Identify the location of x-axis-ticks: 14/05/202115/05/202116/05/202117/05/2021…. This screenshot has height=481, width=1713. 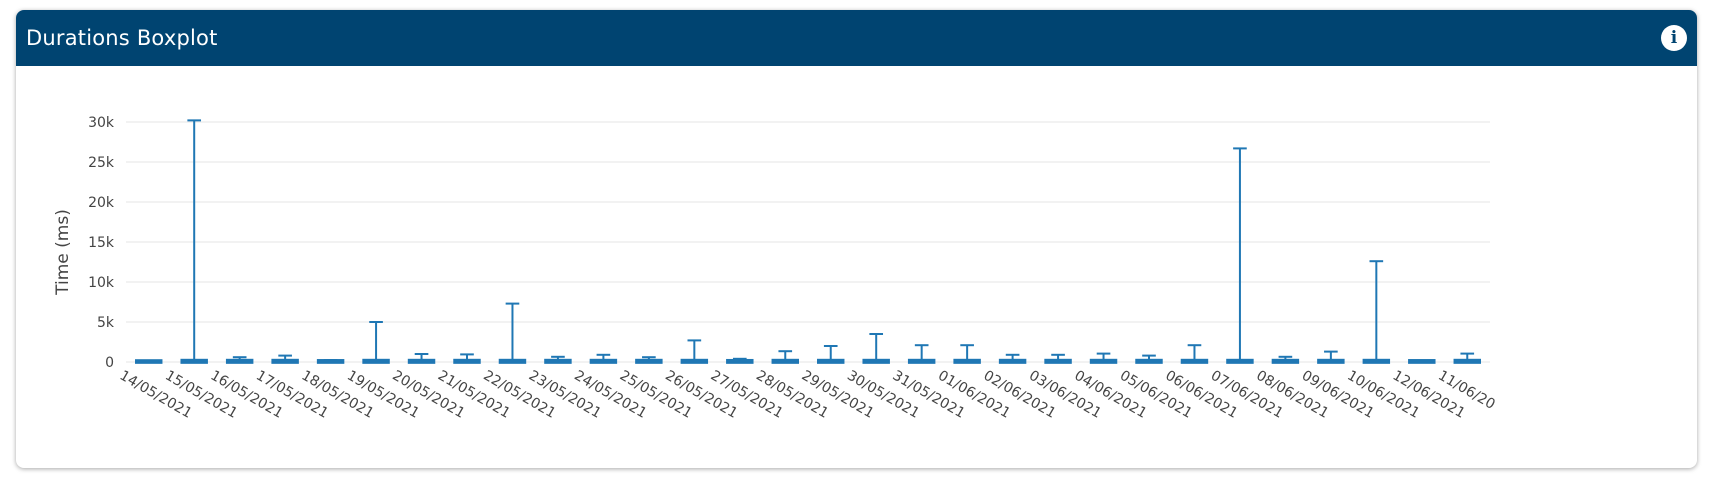
(807, 395).